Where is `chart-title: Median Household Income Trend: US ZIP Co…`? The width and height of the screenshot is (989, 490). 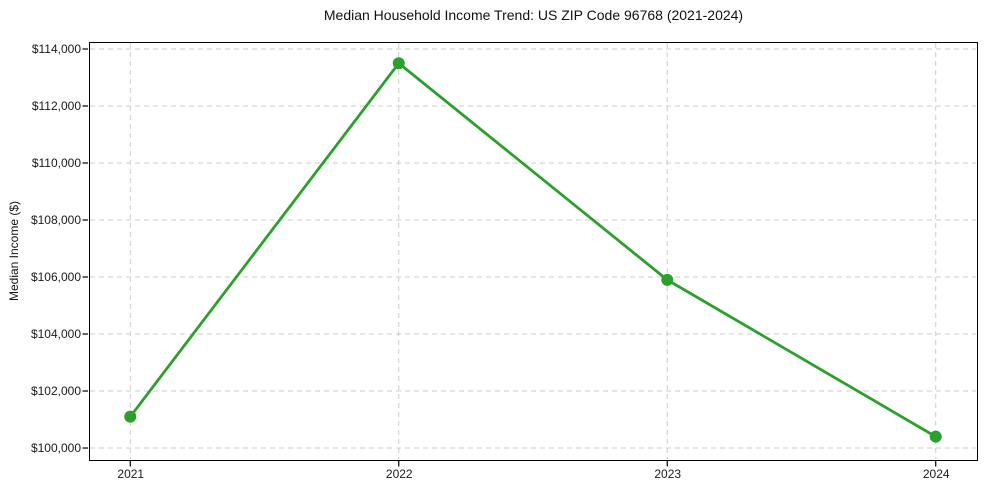 chart-title: Median Household Income Trend: US ZIP Co… is located at coordinates (533, 15).